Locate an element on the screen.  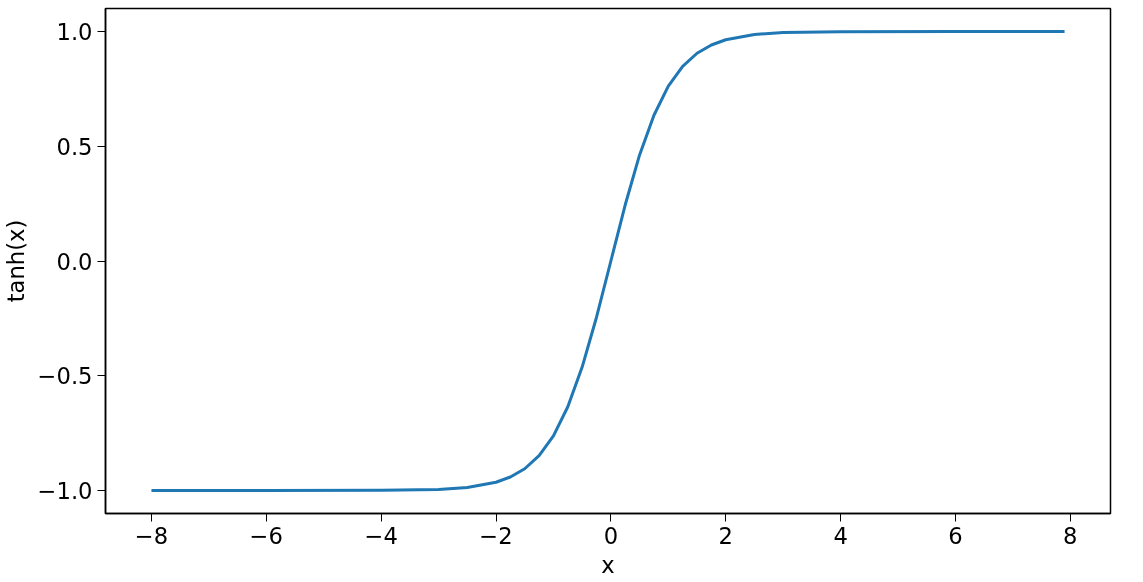
x-tick-label: 8 is located at coordinates (1070, 535).